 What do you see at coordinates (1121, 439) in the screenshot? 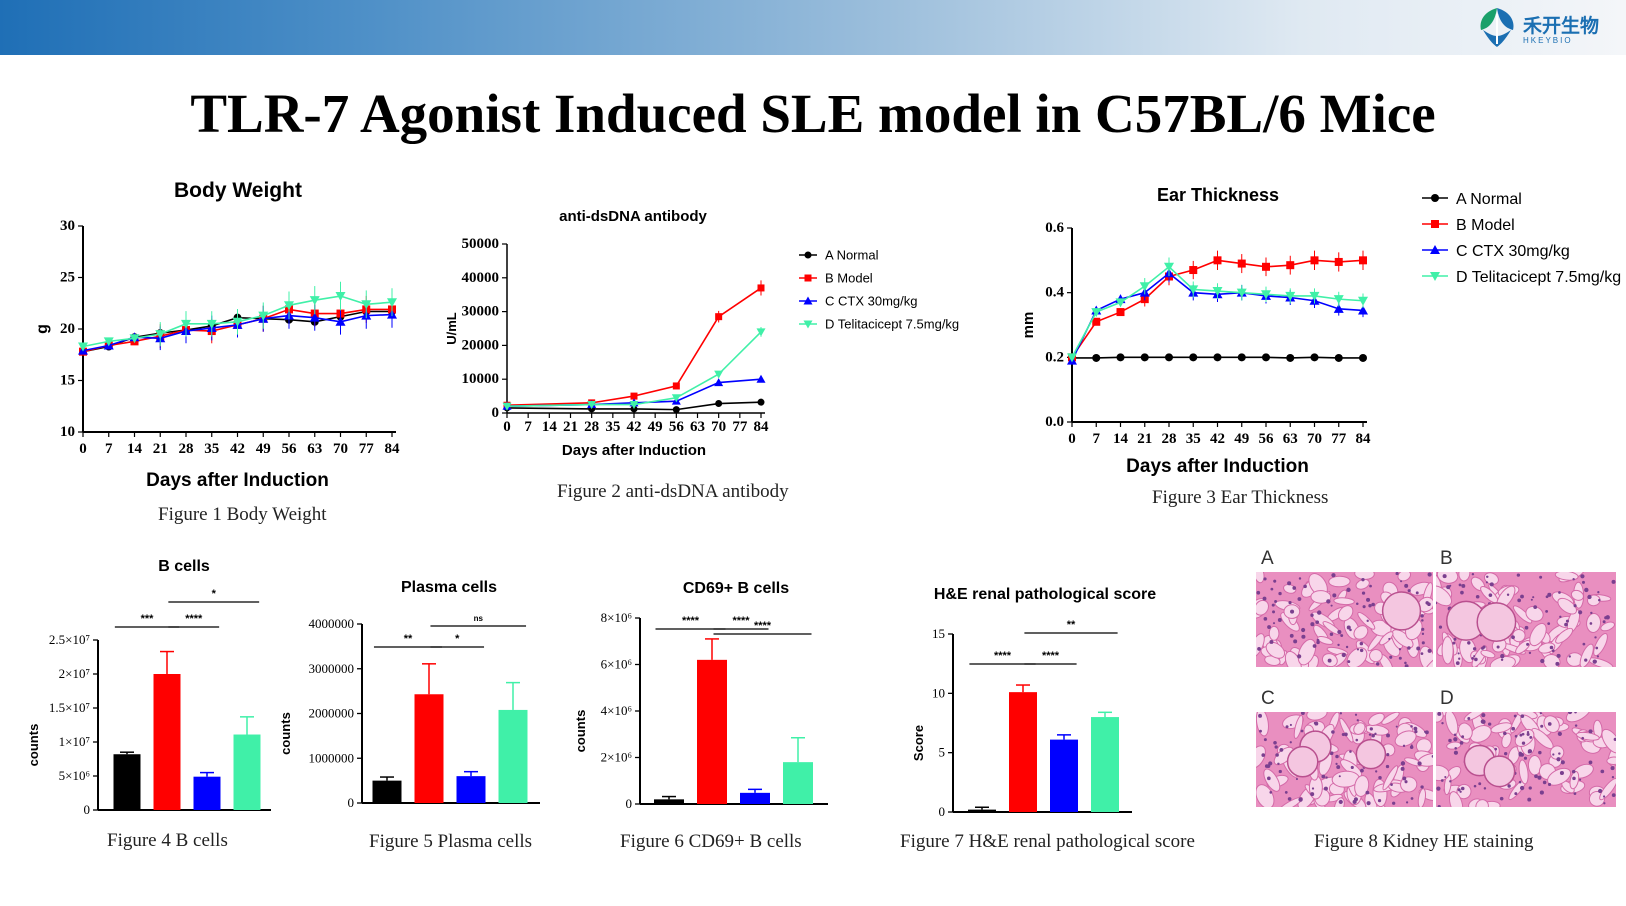
I see `x-tick-label: 14` at bounding box center [1121, 439].